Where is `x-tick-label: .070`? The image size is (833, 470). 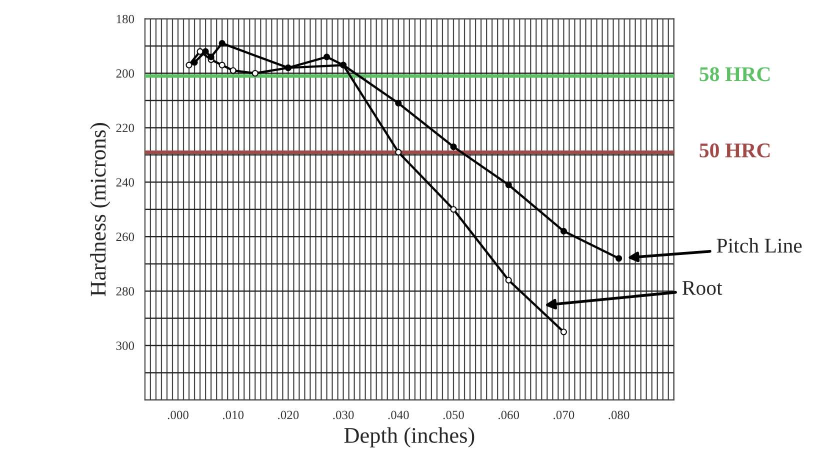
x-tick-label: .070 is located at coordinates (564, 415).